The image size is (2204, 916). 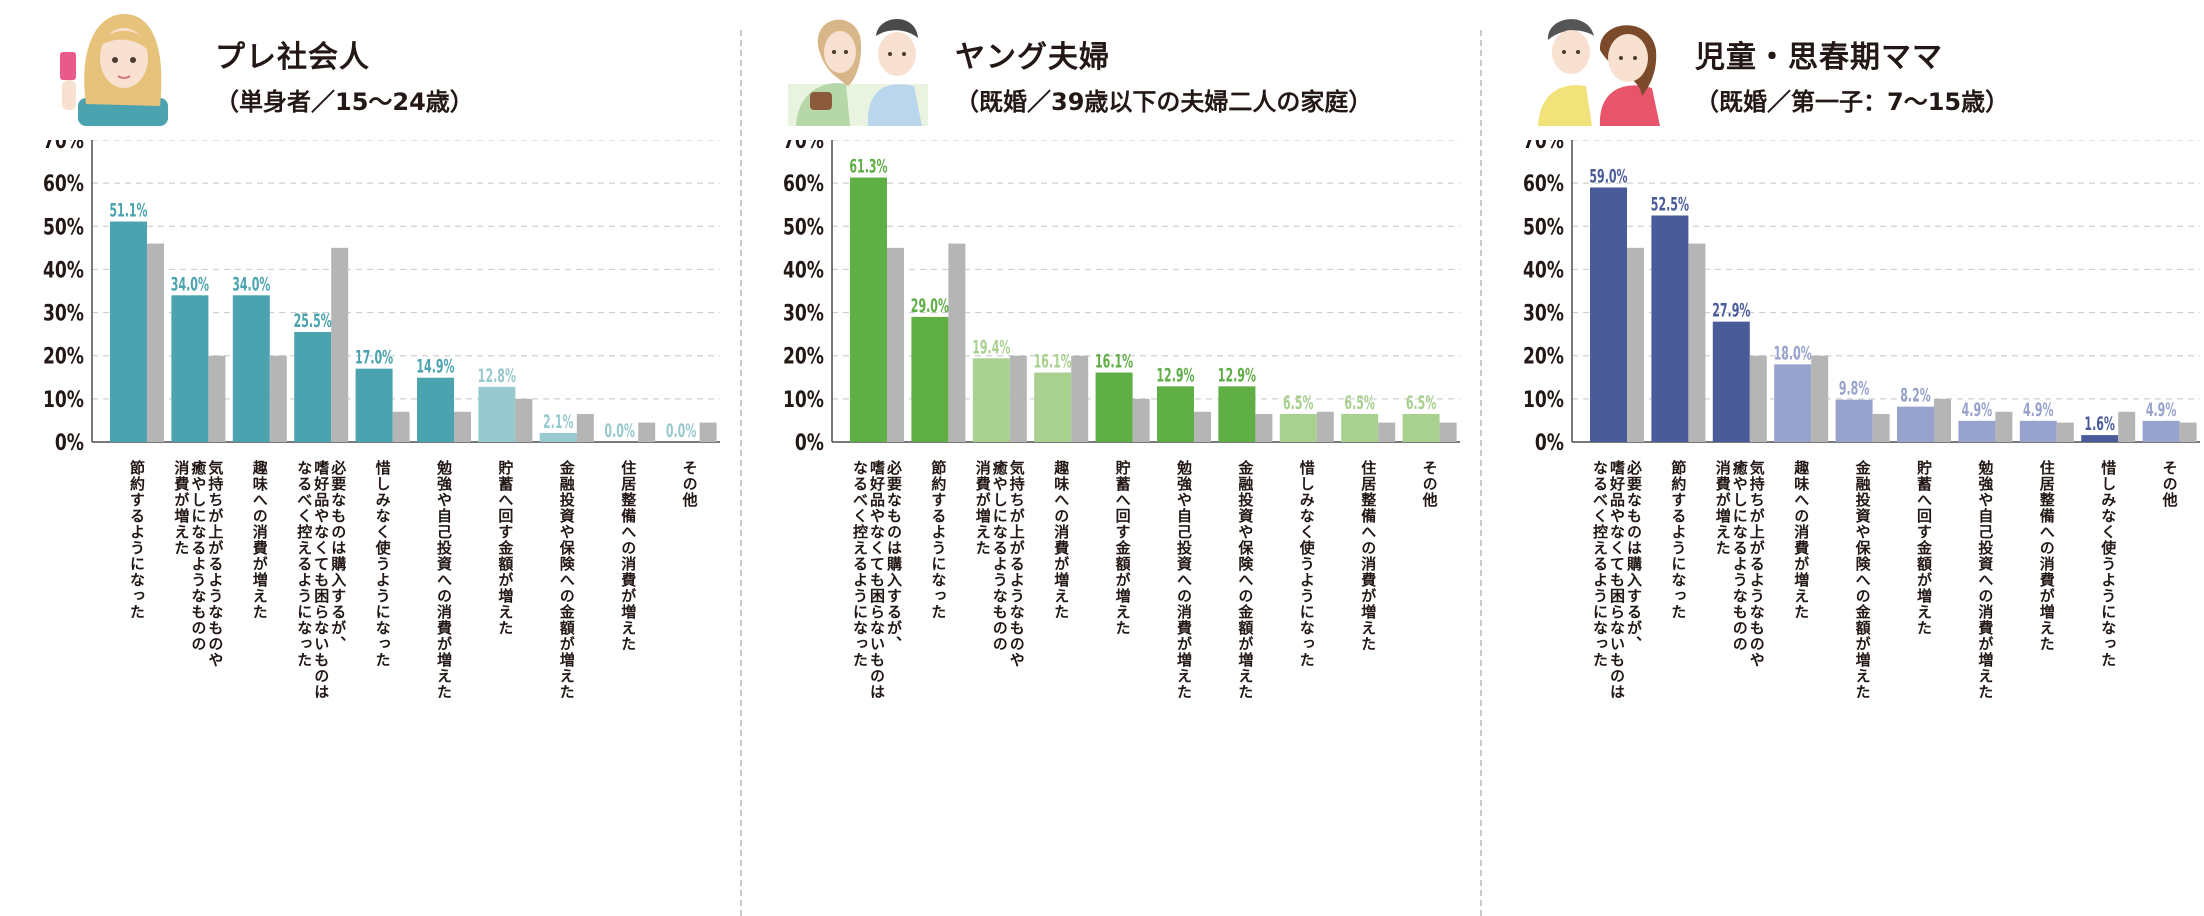 I want to click on y-tick-label: 70%, so click(x=1543, y=147).